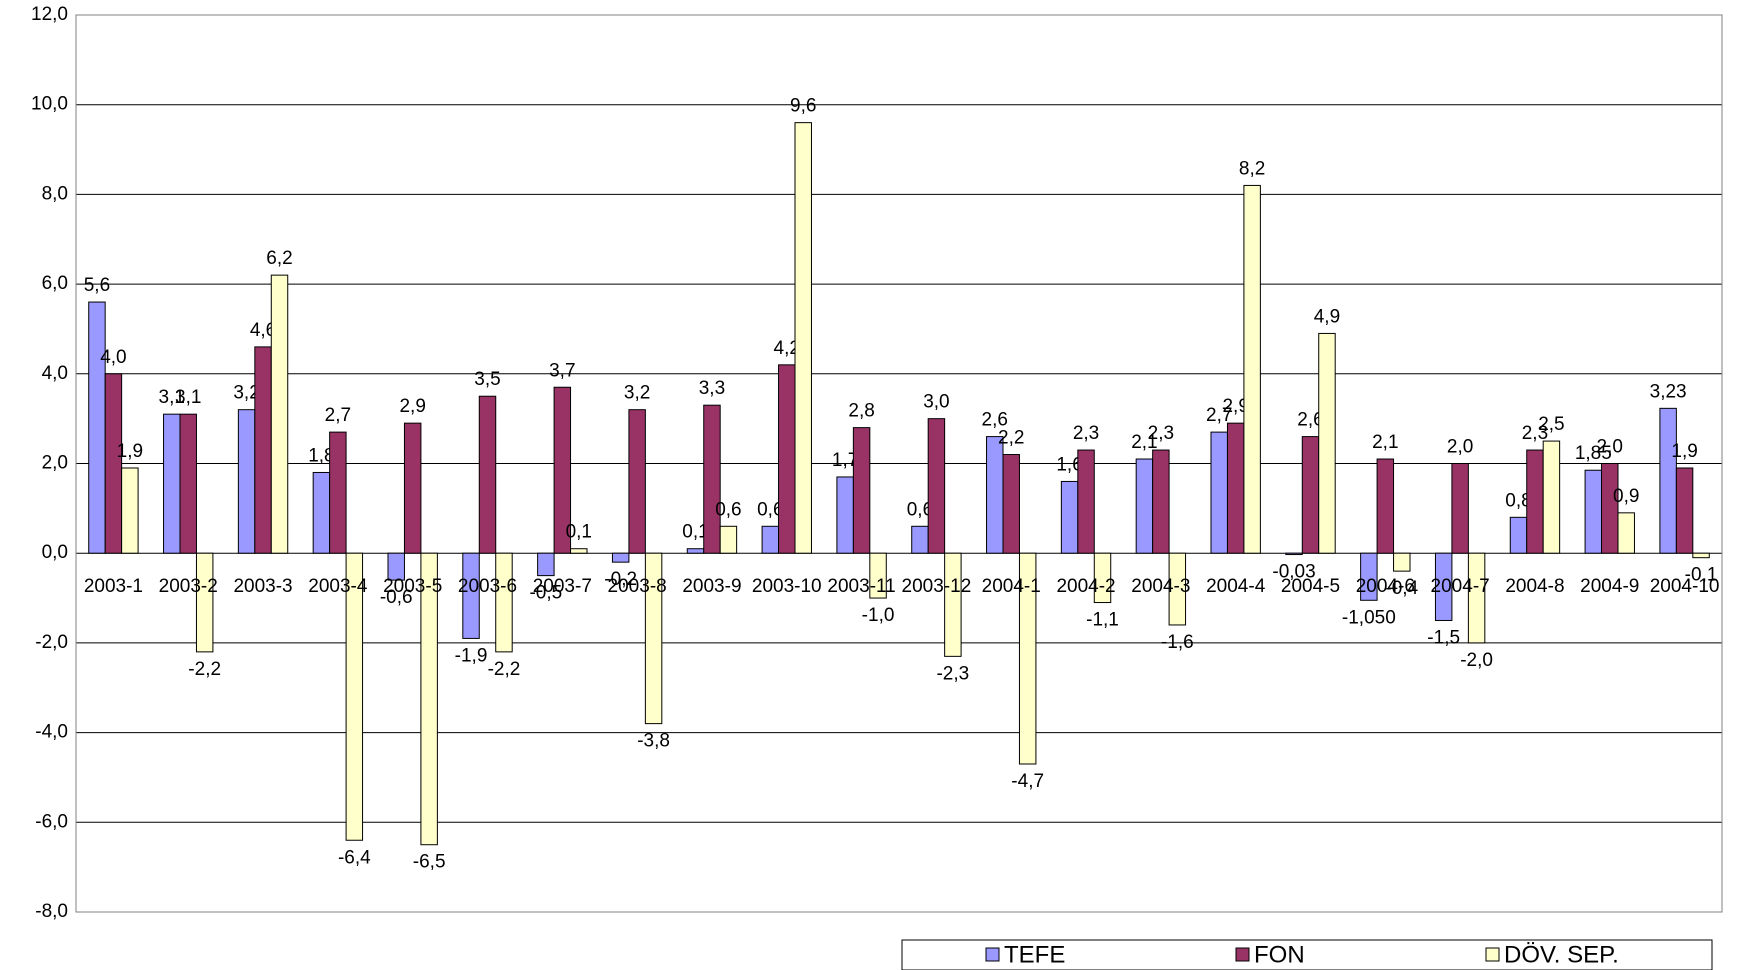  Describe the element at coordinates (1535, 433) in the screenshot. I see `data-label: 2,3` at that location.